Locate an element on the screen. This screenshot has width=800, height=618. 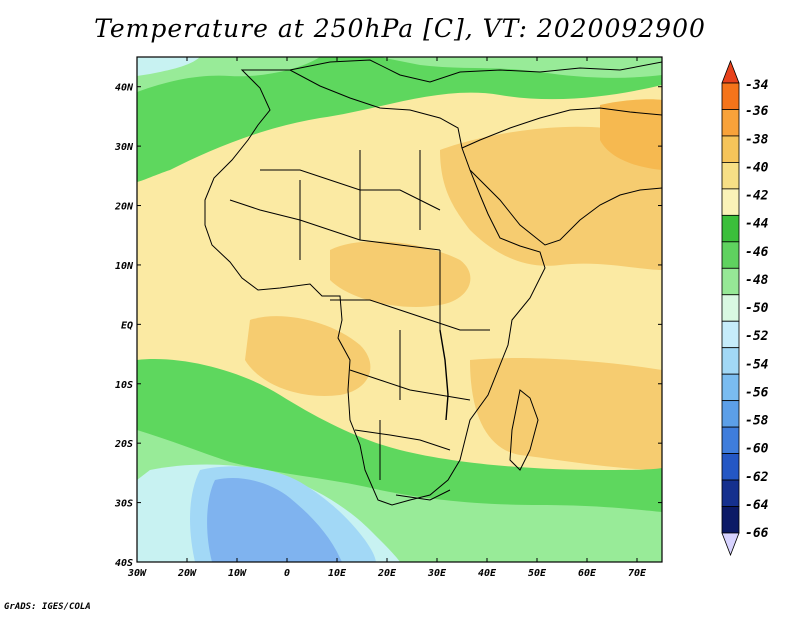
colorbar-level-label: -60 is located at coordinates (757, 449).